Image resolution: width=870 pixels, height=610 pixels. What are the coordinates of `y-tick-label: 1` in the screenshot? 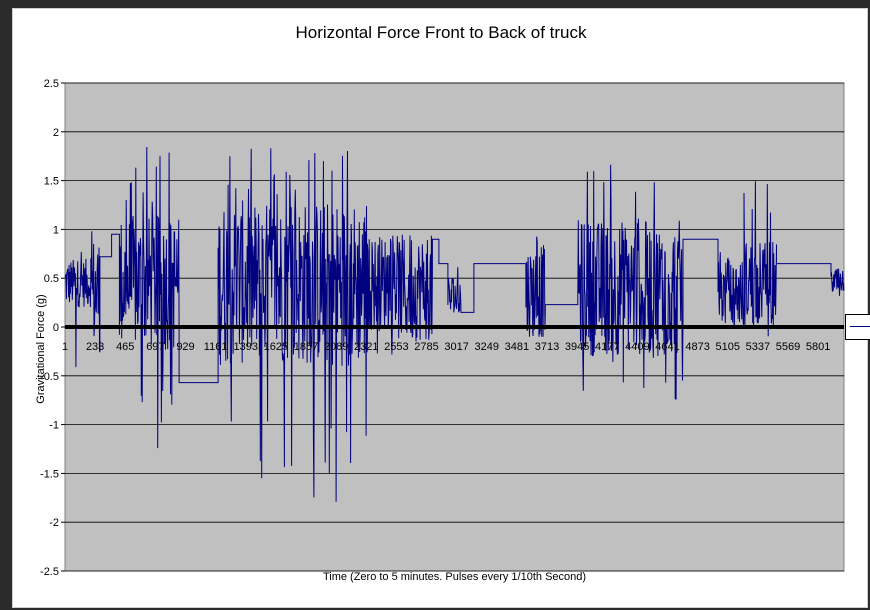 It's located at (56, 230).